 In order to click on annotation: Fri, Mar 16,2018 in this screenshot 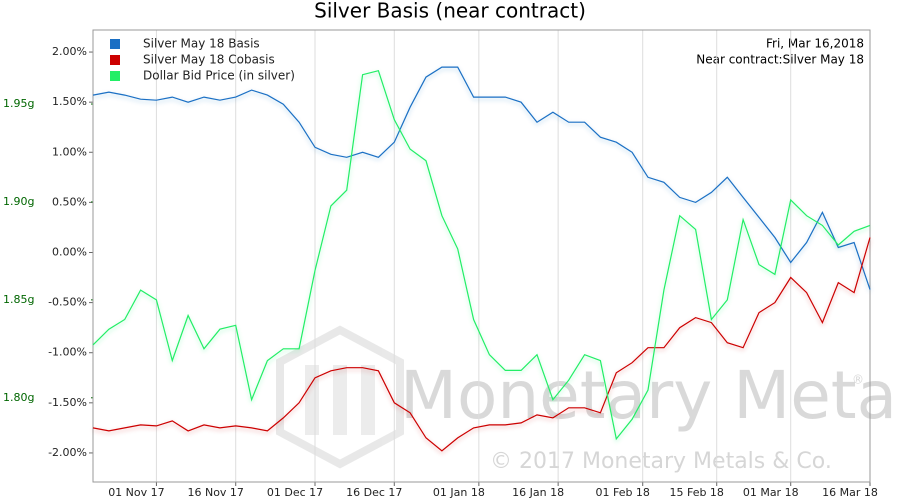, I will do `click(815, 44)`.